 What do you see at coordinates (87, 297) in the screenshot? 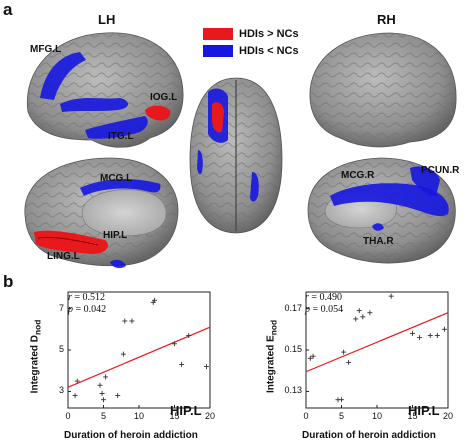
I see `stat-r-dnod: r = 0.512` at bounding box center [87, 297].